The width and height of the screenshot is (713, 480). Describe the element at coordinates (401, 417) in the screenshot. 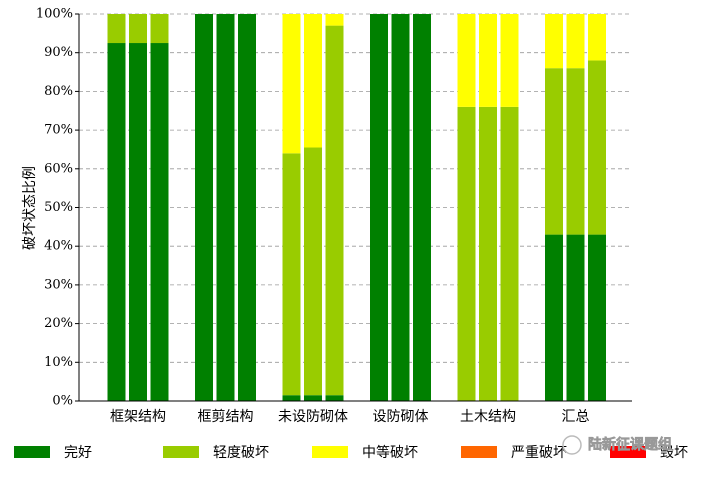

I see `x-tick-label: 设防砌体` at that location.